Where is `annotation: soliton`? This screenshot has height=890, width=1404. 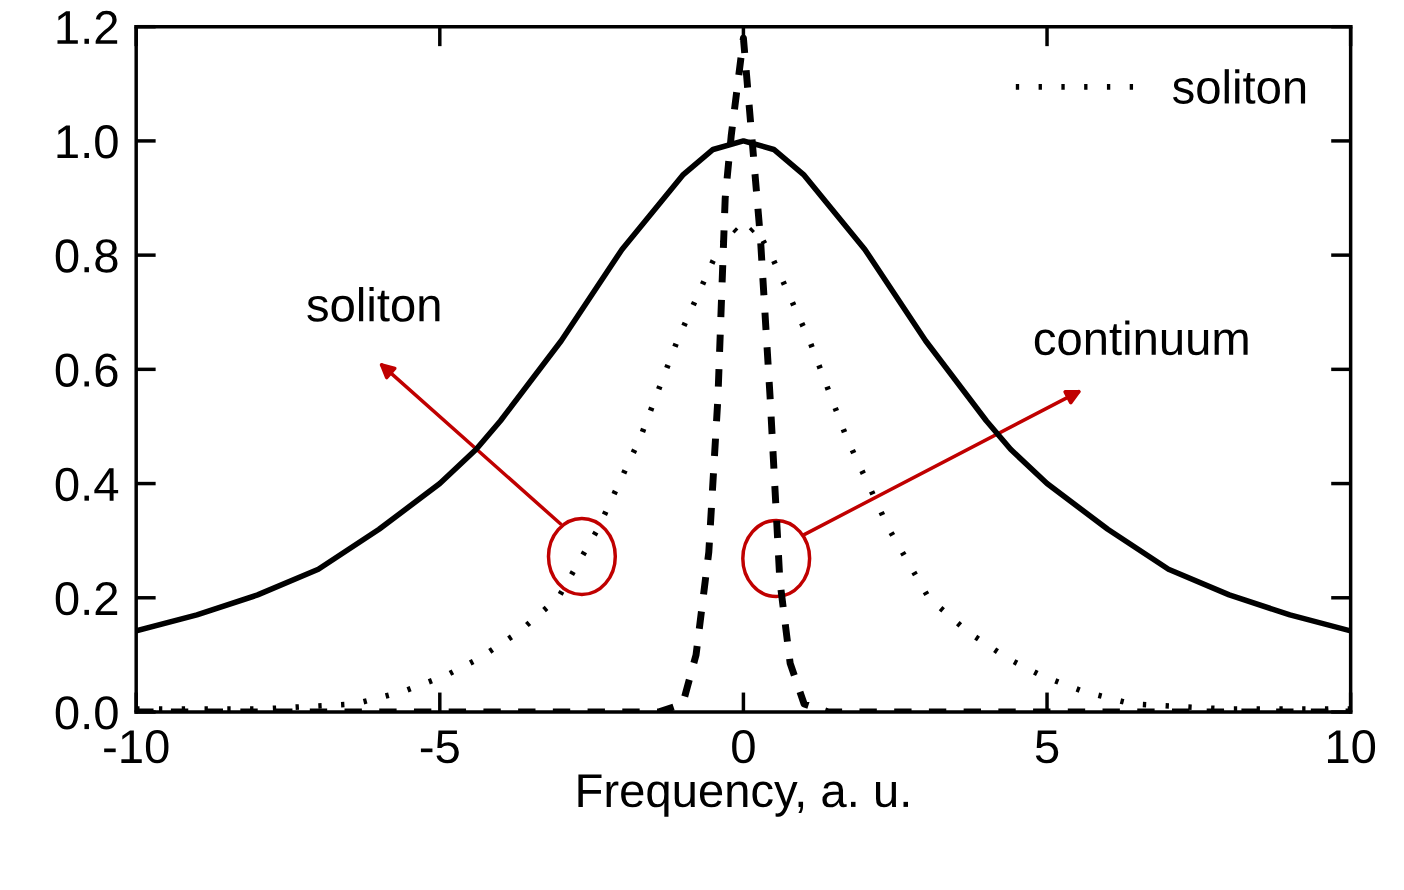
annotation: soliton is located at coordinates (373, 304).